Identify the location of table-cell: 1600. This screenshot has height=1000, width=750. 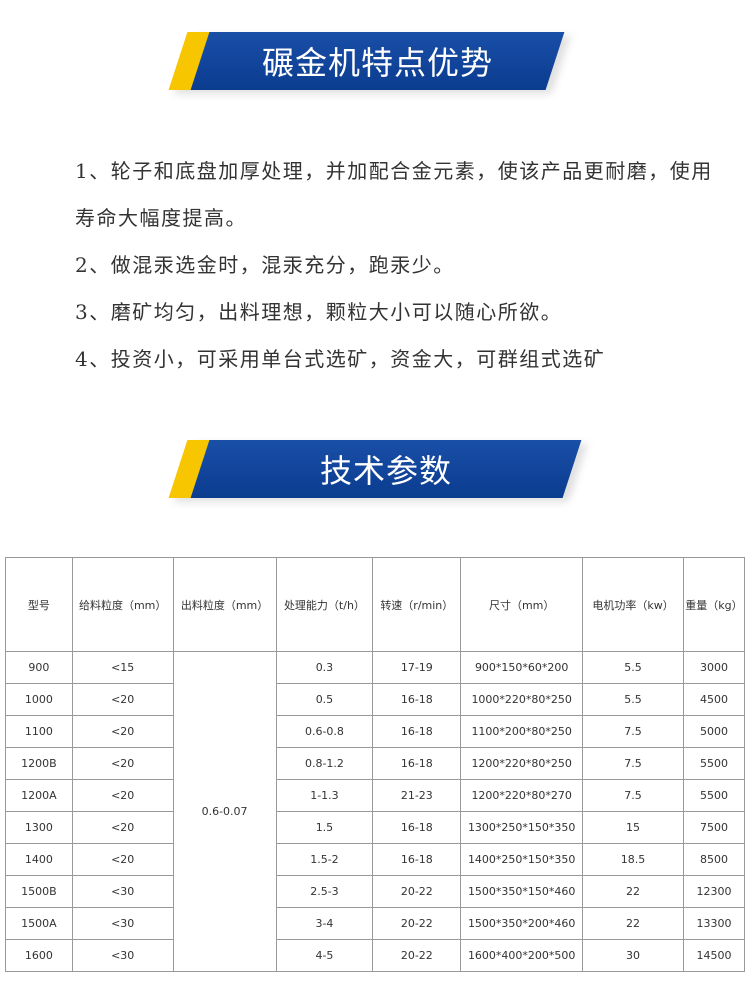
(39, 955).